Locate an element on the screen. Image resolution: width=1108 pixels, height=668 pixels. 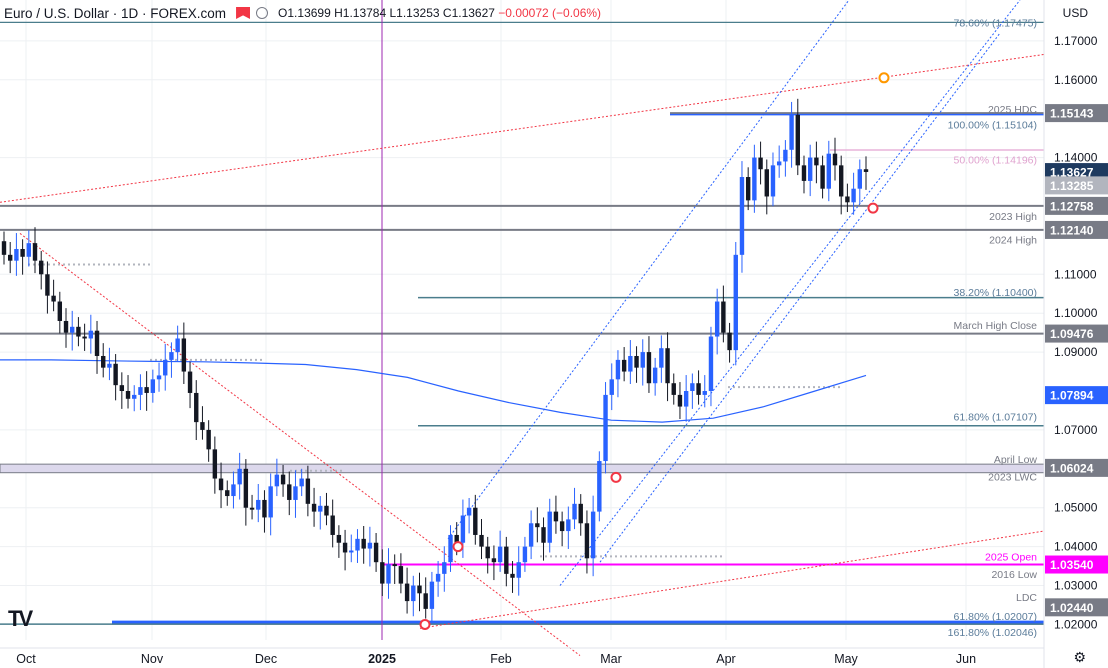
level-label: 78.60% (1.17475) is located at coordinates (995, 23).